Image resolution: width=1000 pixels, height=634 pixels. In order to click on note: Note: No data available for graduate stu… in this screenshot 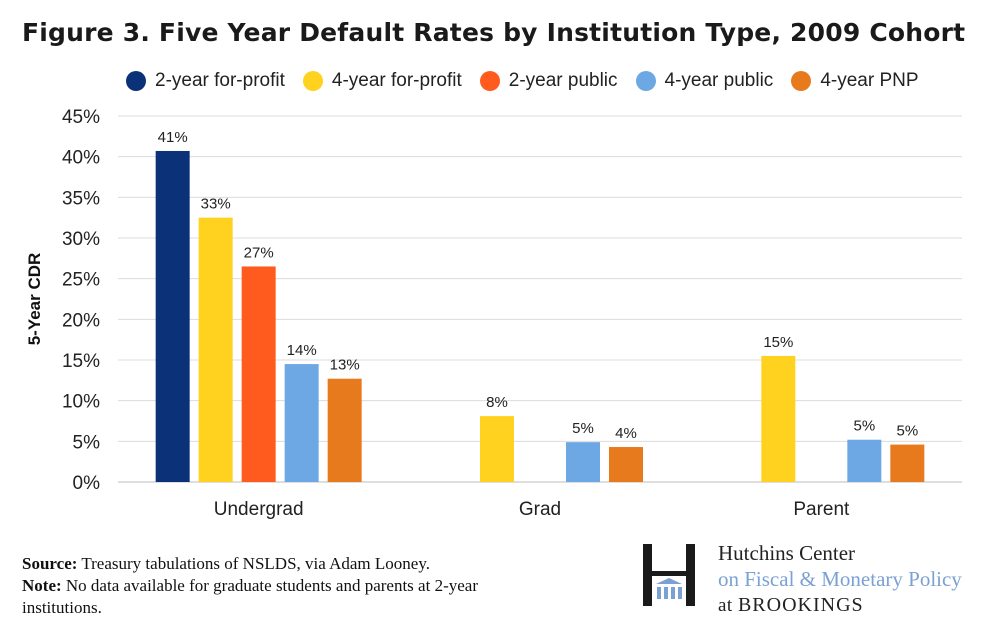, I will do `click(282, 597)`.